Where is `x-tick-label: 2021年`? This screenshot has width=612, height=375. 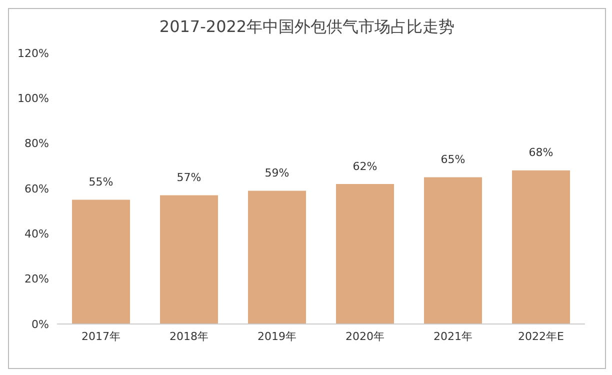
x-tick-label: 2021年 is located at coordinates (453, 336).